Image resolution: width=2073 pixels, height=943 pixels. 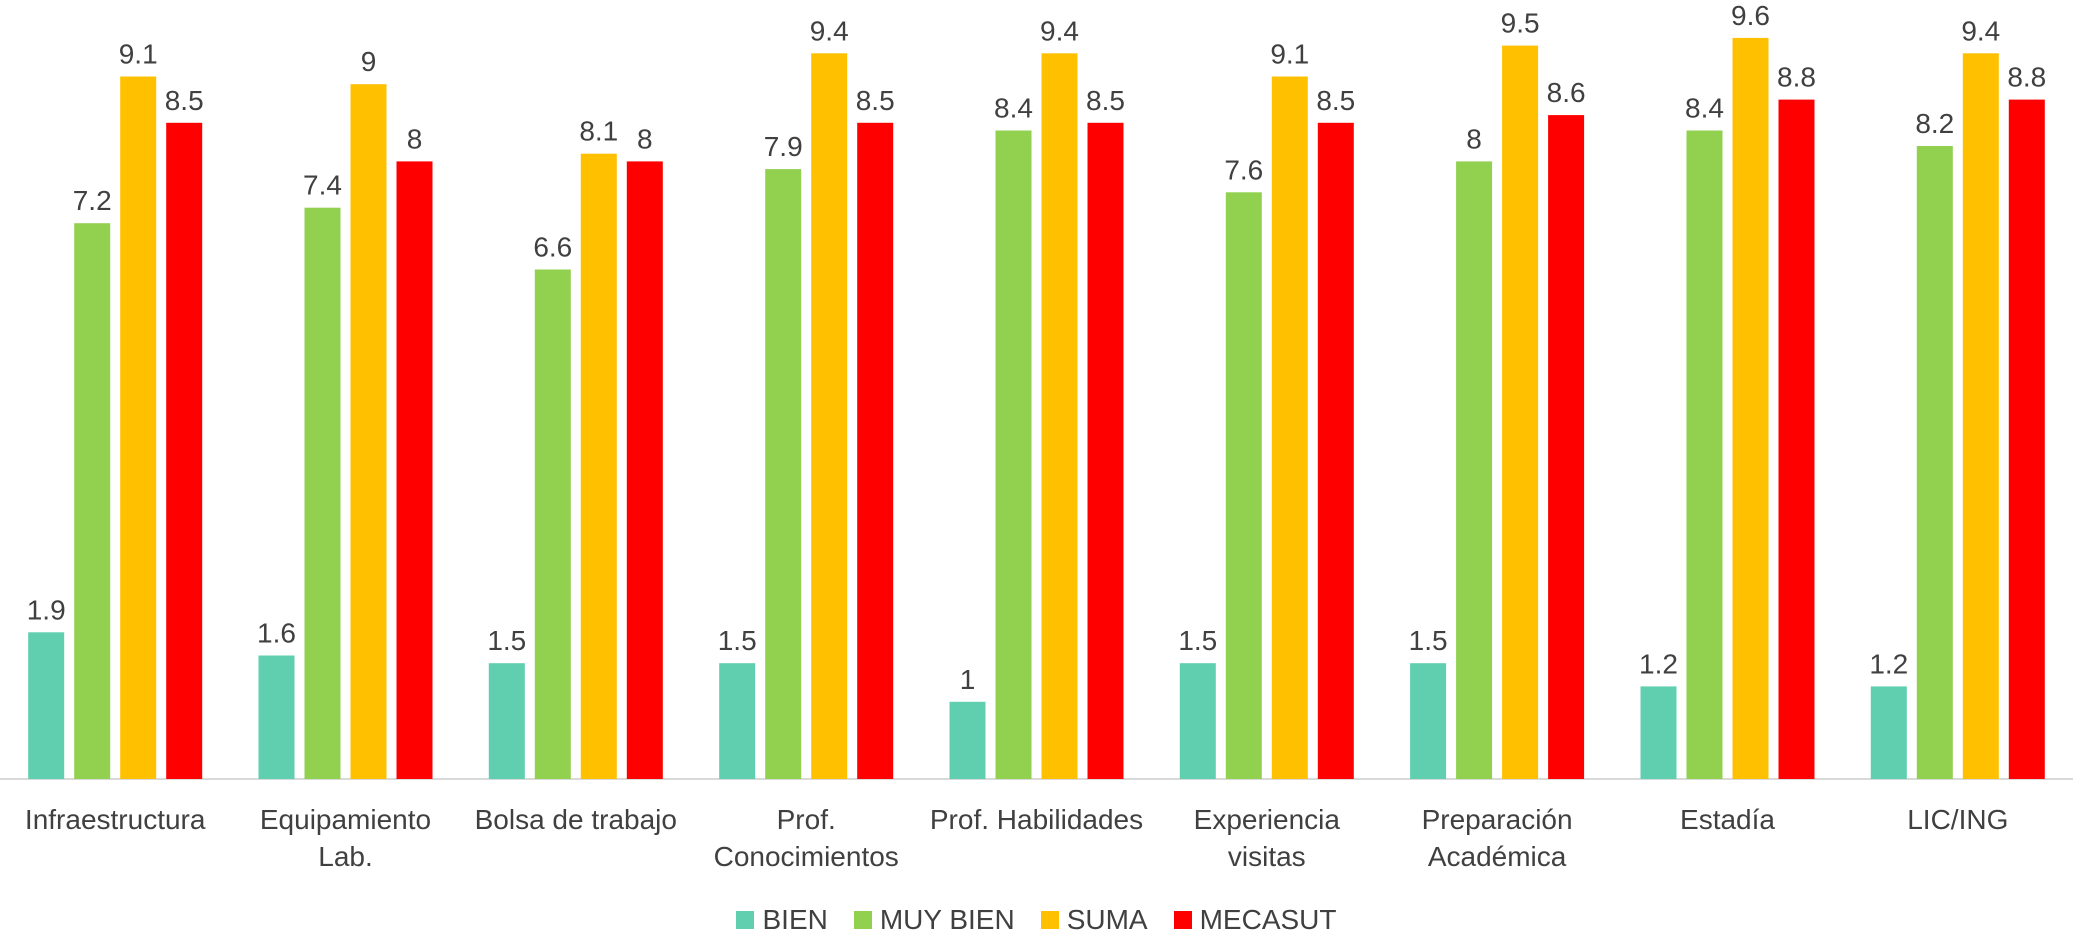 I want to click on bar-muy-bien-infraestructura, so click(x=92, y=501).